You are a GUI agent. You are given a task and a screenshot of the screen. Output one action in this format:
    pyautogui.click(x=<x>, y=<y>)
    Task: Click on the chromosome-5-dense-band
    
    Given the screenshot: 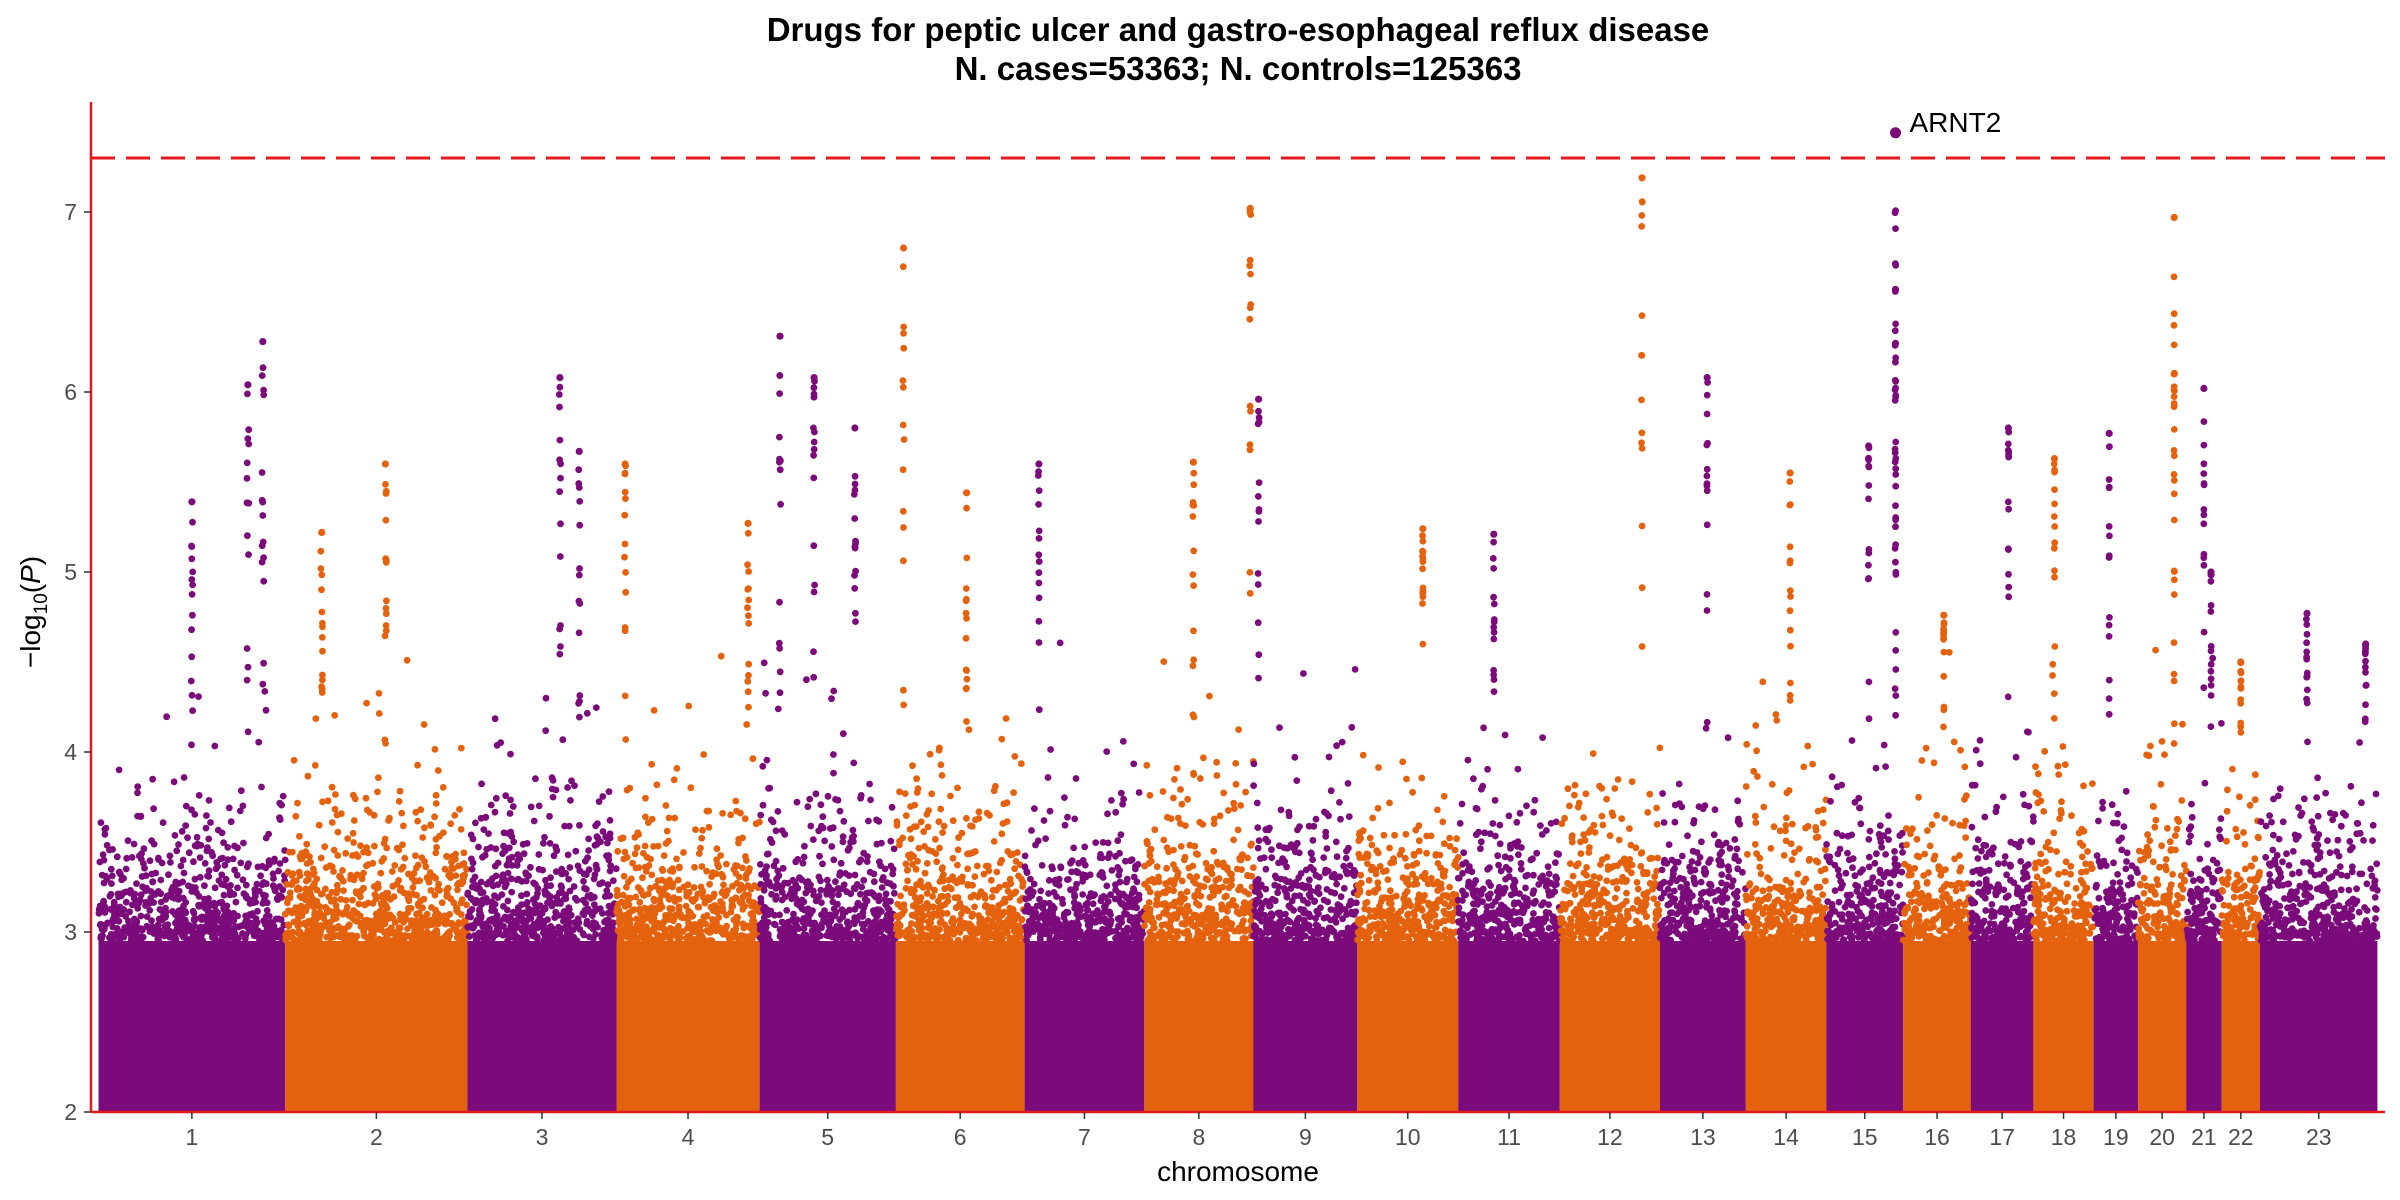 What is the action you would take?
    pyautogui.click(x=827, y=1026)
    